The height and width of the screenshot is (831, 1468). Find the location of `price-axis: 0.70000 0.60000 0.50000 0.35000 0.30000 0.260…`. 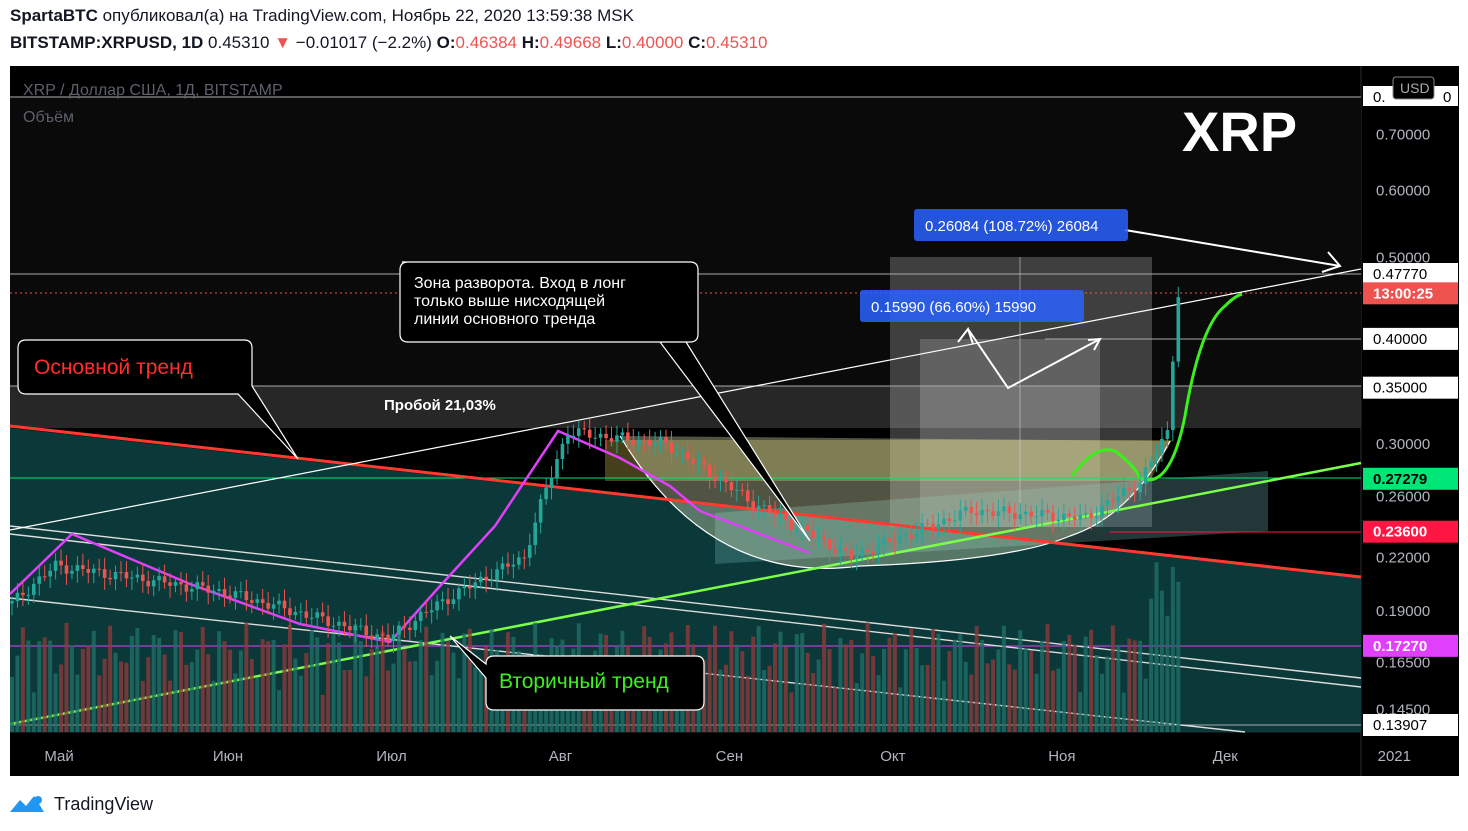

price-axis: 0.70000 0.60000 0.50000 0.35000 0.30000 0.260… is located at coordinates (1403, 422).